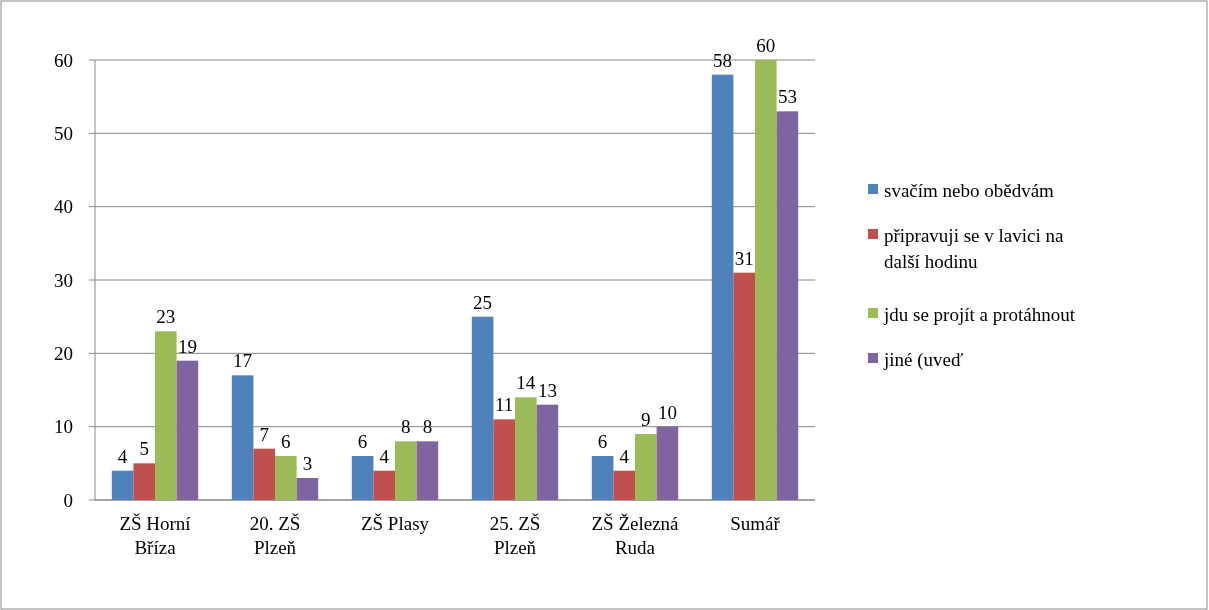 The width and height of the screenshot is (1209, 610). Describe the element at coordinates (68, 500) in the screenshot. I see `y-tick-label: 0` at that location.